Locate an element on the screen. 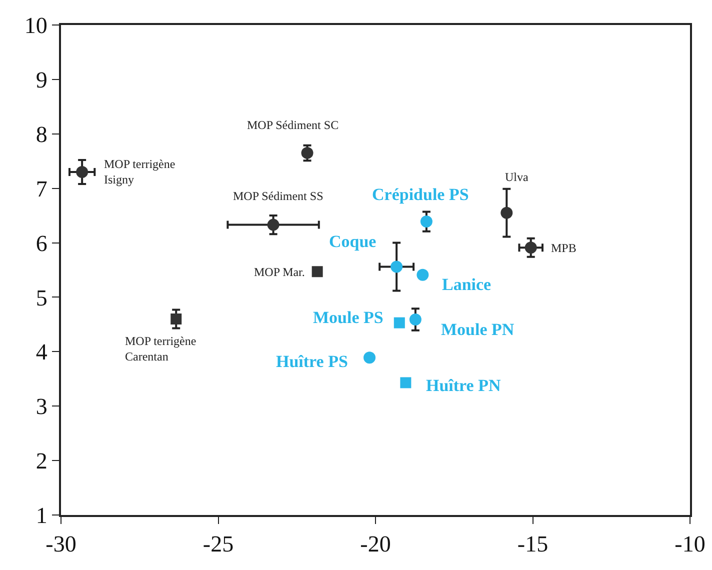 The image size is (712, 570). x-tick-label: -10 is located at coordinates (690, 544).